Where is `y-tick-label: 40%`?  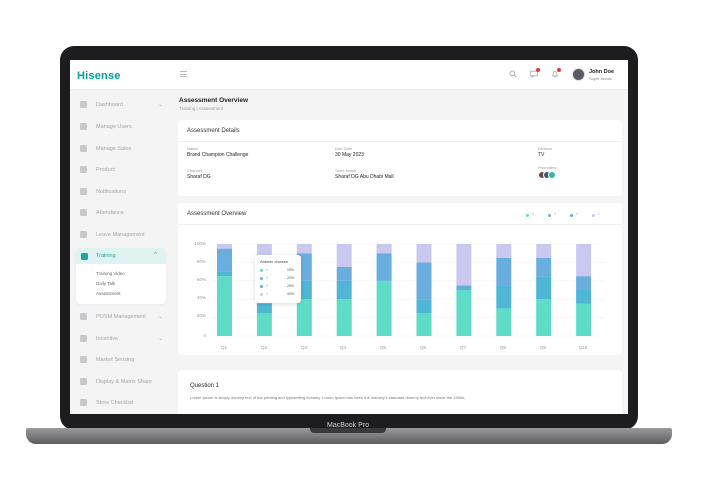 y-tick-label: 40% is located at coordinates (201, 297).